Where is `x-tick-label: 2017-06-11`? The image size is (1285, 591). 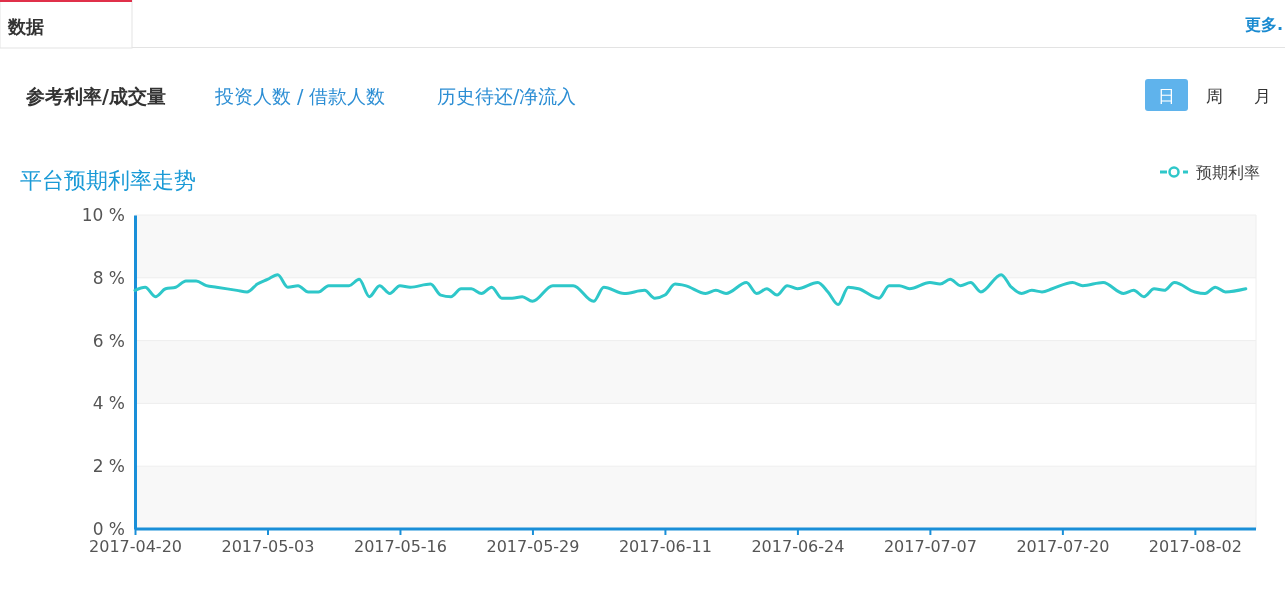 x-tick-label: 2017-06-11 is located at coordinates (665, 547).